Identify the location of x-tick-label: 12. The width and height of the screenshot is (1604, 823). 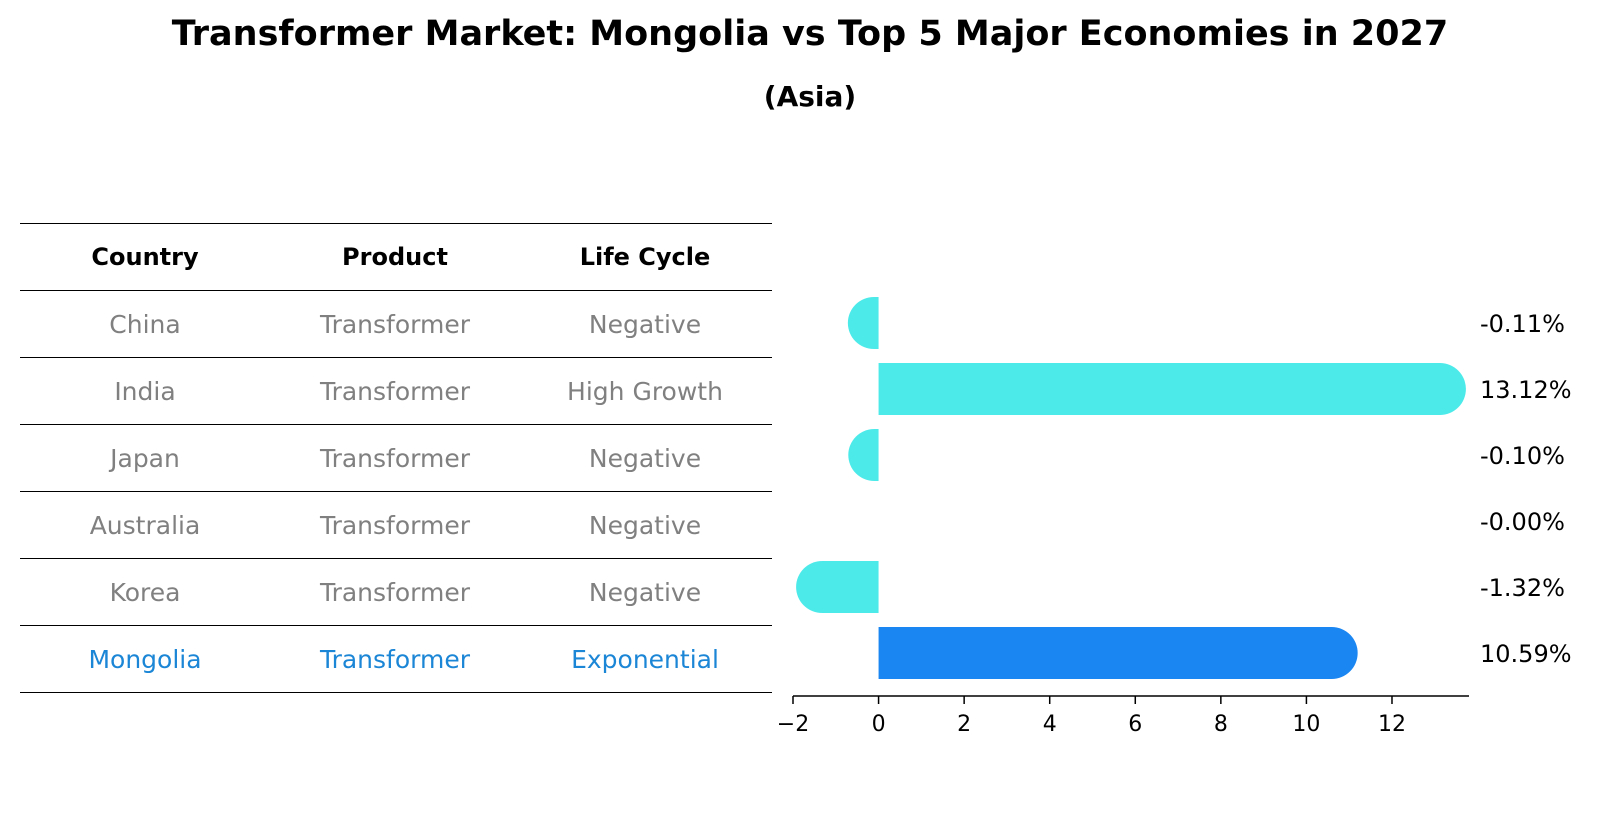
(1392, 724).